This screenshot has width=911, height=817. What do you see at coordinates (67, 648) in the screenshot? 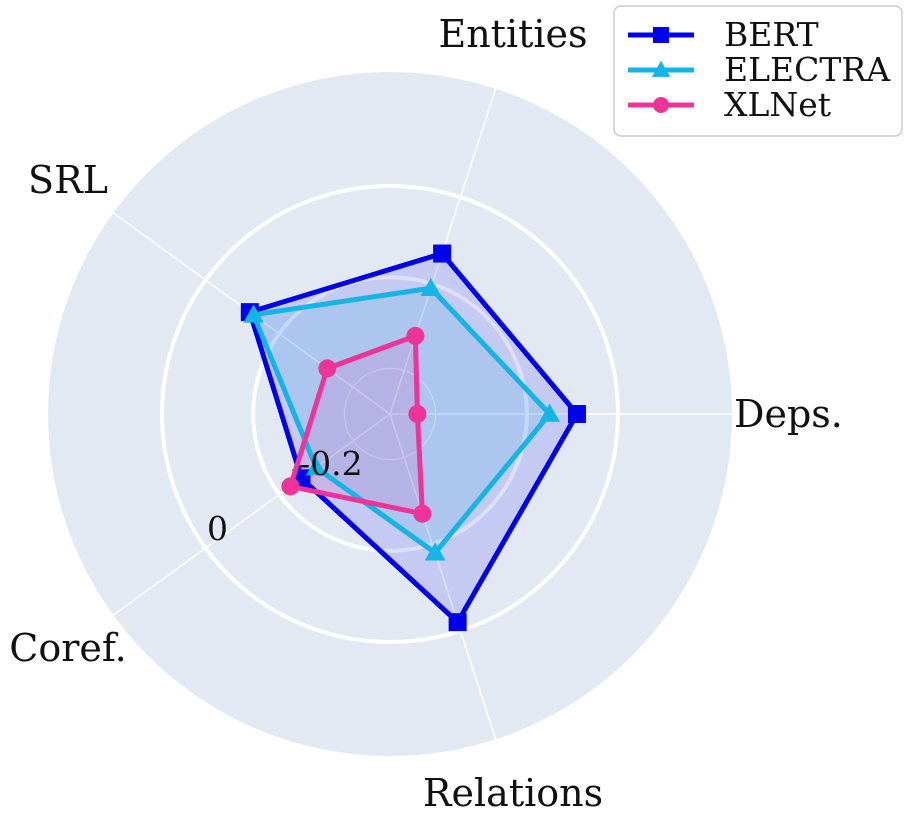
I see `axis-label-3: Coref.` at bounding box center [67, 648].